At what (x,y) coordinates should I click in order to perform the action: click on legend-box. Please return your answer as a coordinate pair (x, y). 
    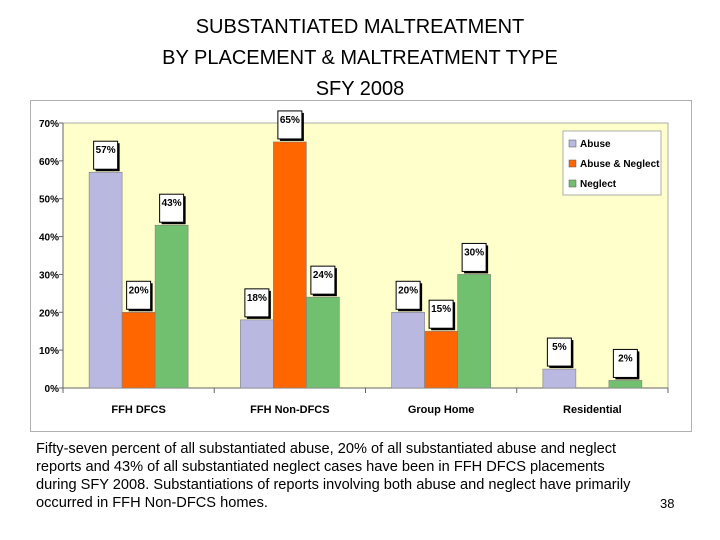
    Looking at the image, I should click on (612, 163).